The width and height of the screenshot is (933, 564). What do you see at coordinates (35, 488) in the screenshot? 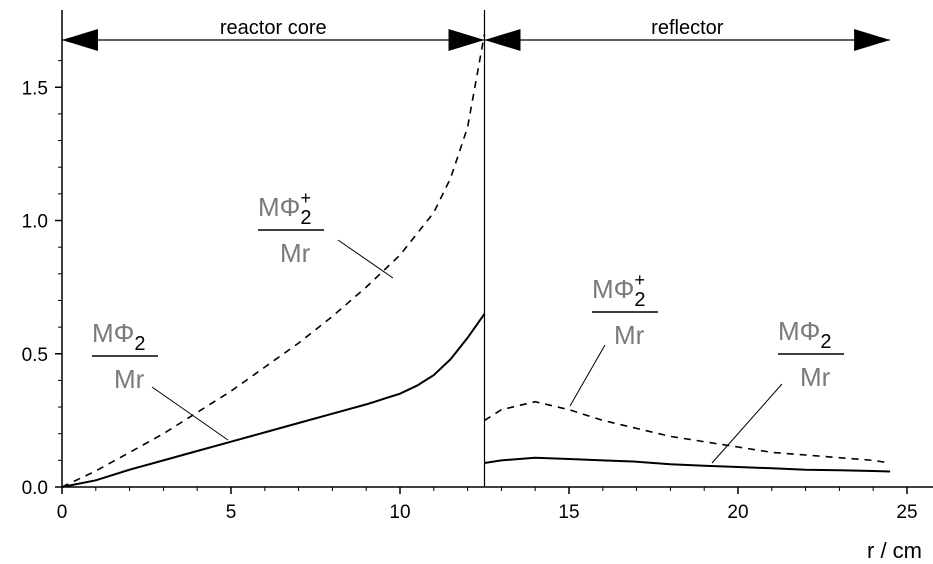
I see `y-tick-label: 0.0` at bounding box center [35, 488].